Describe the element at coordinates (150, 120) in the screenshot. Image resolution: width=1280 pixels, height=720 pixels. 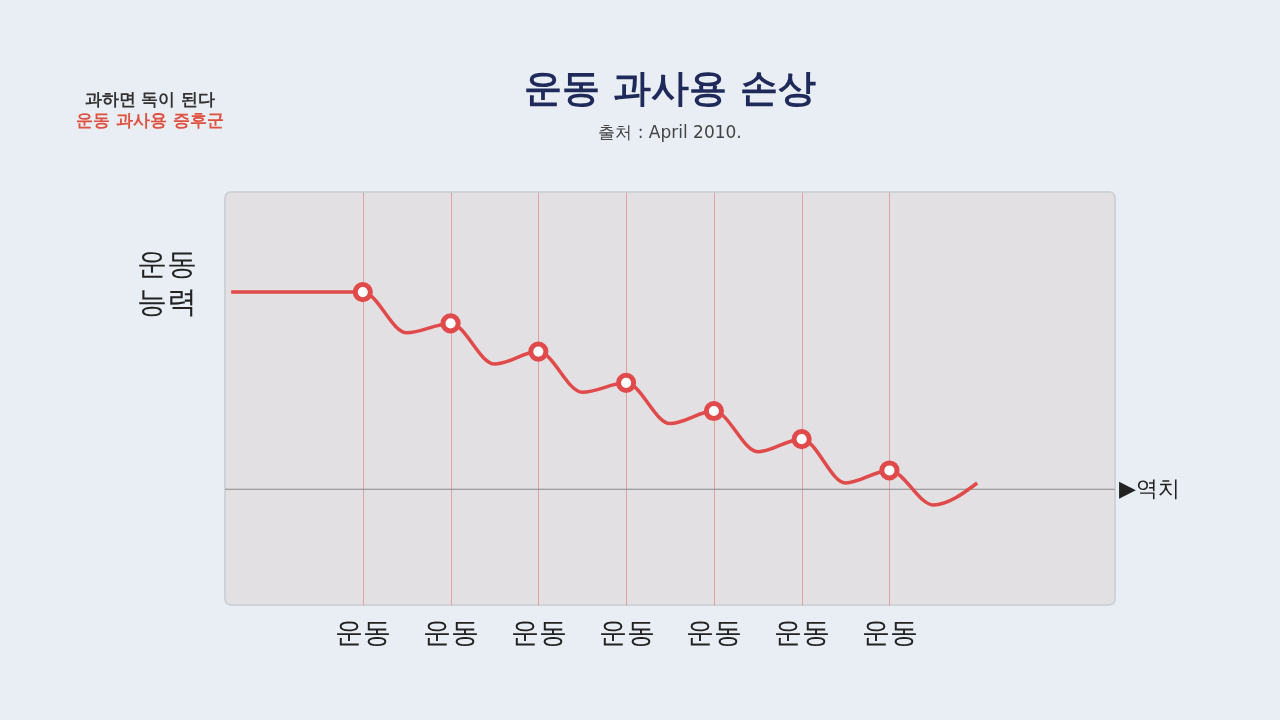
I see `text: 운동 과사용 증후군` at that location.